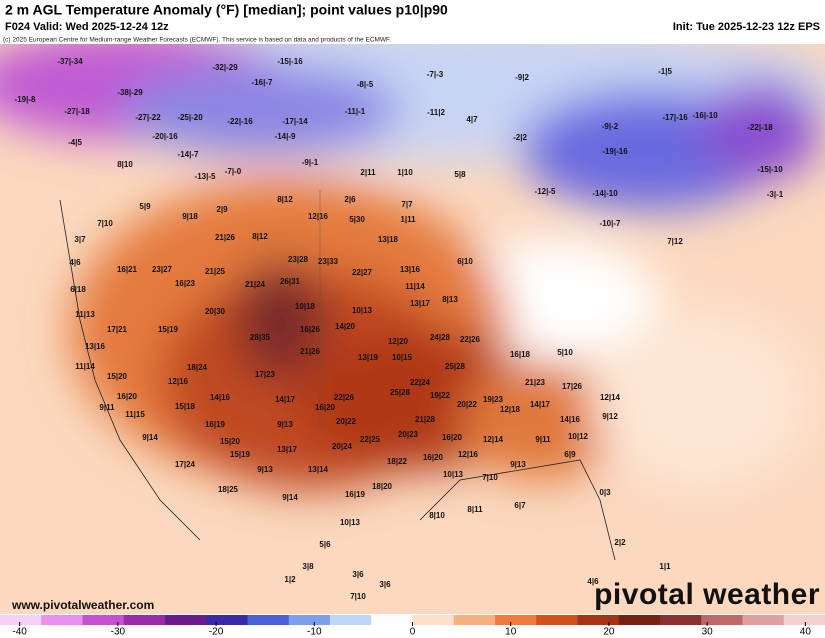 This screenshot has width=825, height=638. What do you see at coordinates (148, 117) in the screenshot?
I see `point-value: -27|-22` at bounding box center [148, 117].